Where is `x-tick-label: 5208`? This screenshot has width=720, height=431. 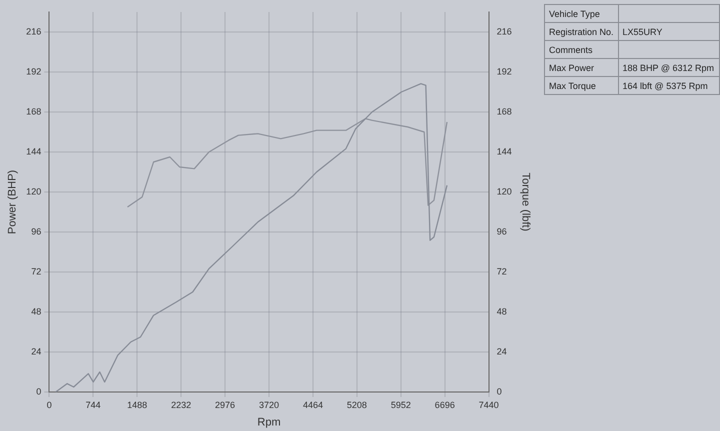
x-tick-label: 5208 is located at coordinates (356, 405).